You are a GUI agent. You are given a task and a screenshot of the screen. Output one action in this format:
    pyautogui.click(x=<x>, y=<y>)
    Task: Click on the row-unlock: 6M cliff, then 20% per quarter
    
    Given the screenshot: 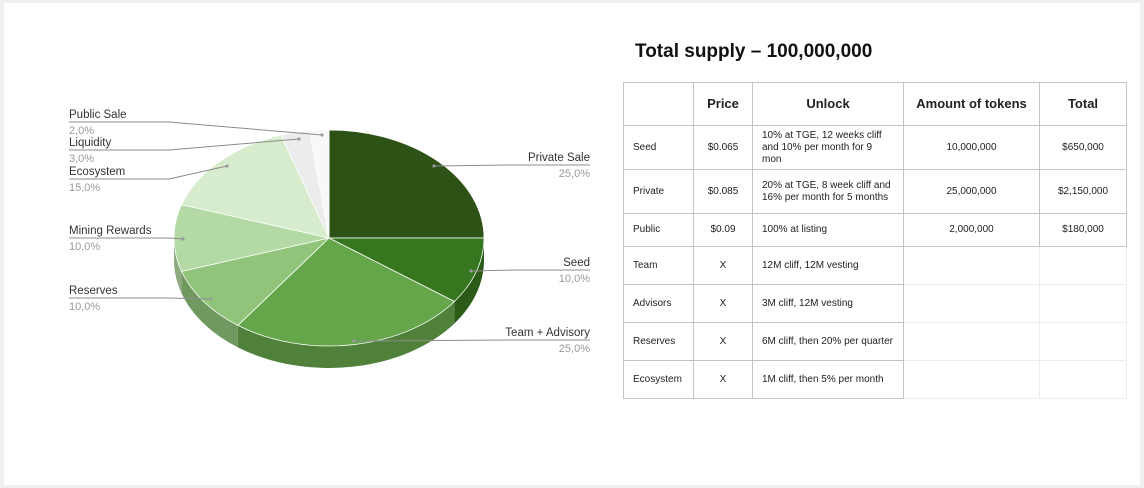 What is the action you would take?
    pyautogui.click(x=828, y=341)
    